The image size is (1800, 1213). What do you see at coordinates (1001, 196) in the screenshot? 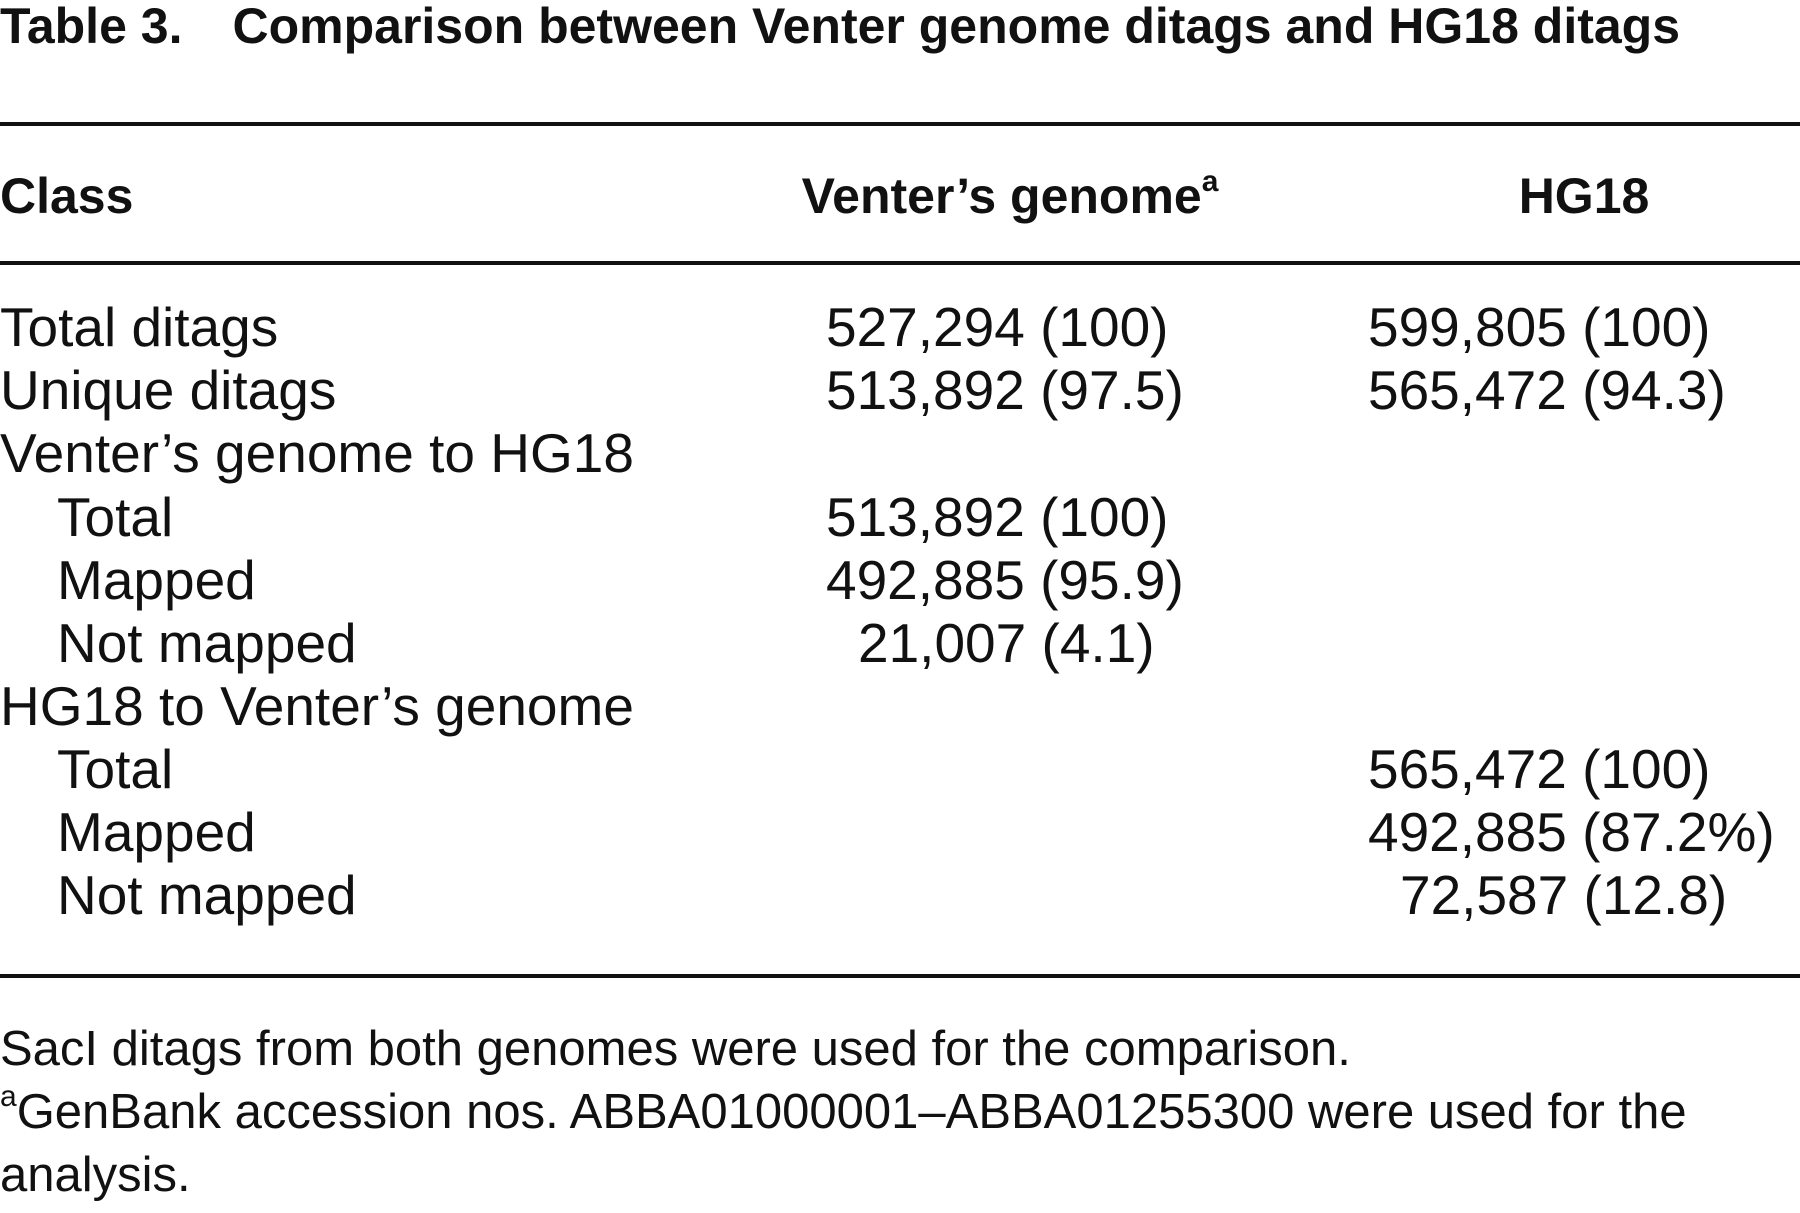
I see `column-header-text: Venter’s genome` at bounding box center [1001, 196].